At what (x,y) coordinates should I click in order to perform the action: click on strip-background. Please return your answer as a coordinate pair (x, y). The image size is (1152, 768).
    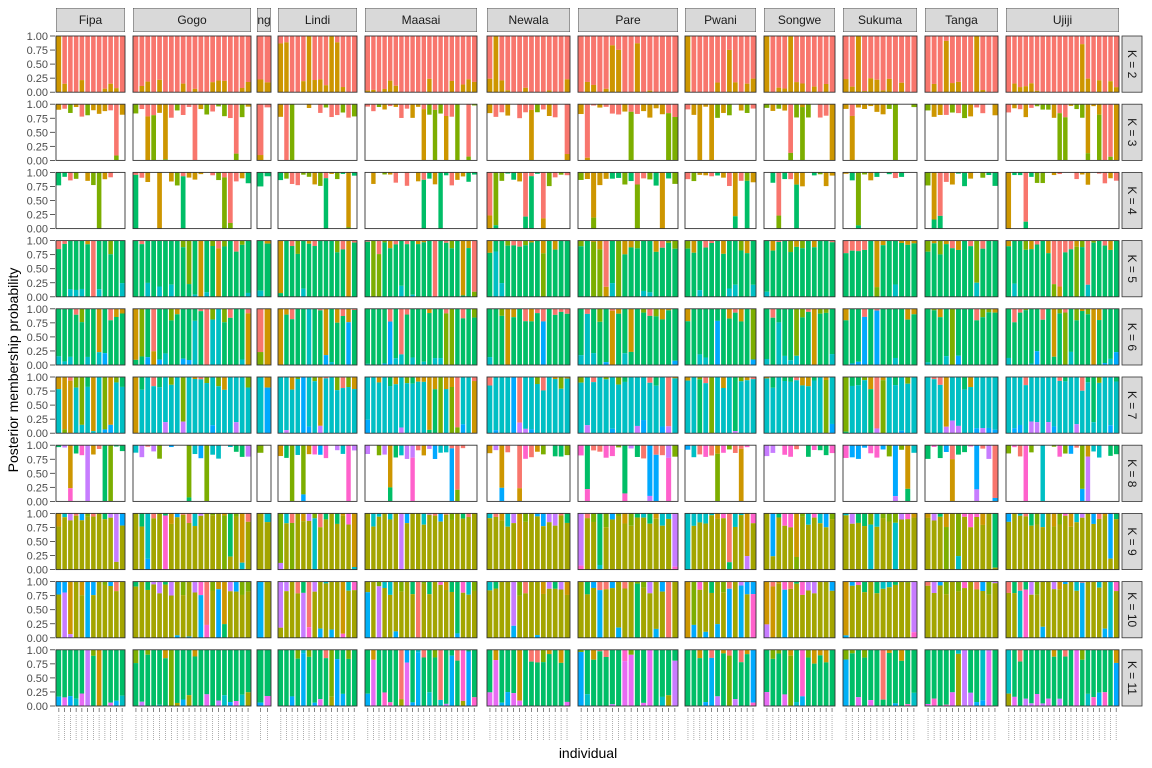
    Looking at the image, I should click on (90, 20).